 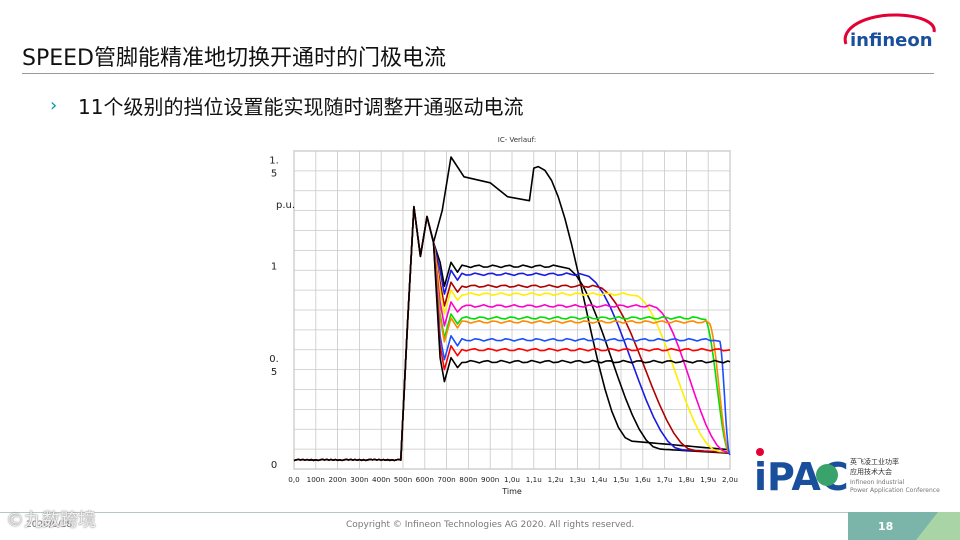 I want to click on y-tick-label: 1, so click(x=274, y=266).